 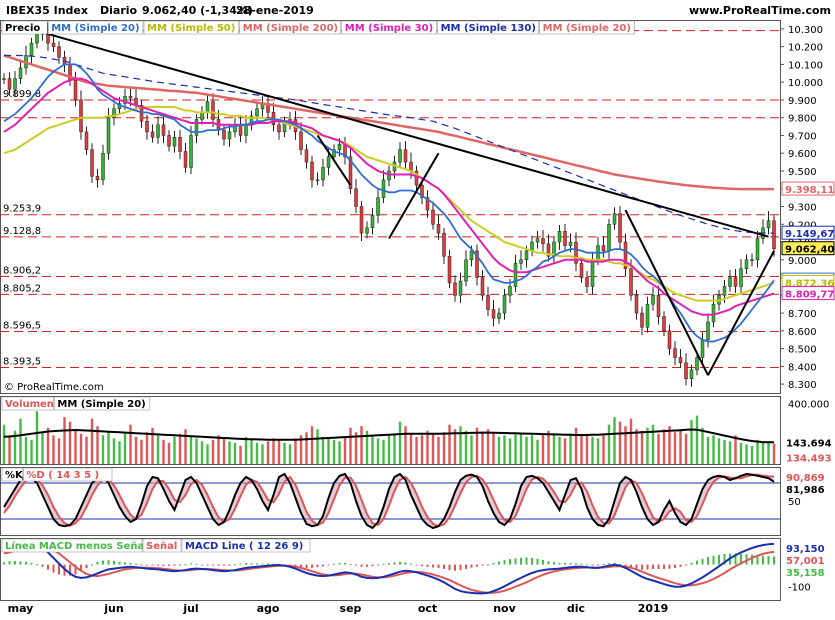 I want to click on macd-legend-label: MACD Line ( 12 26 9), so click(x=244, y=546).